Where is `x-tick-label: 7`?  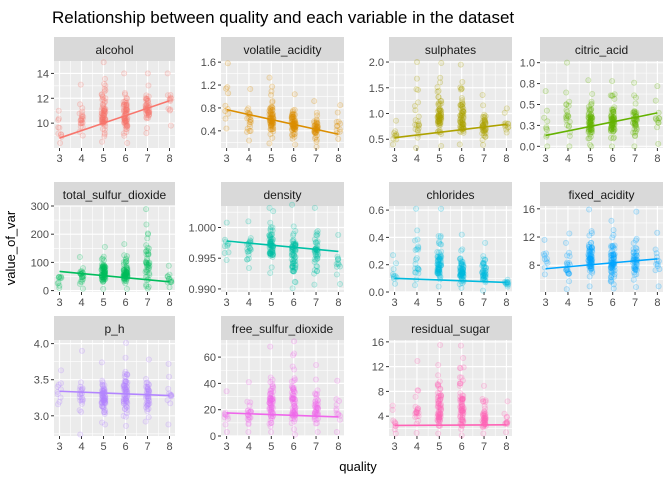
x-tick-label: 7 is located at coordinates (484, 447).